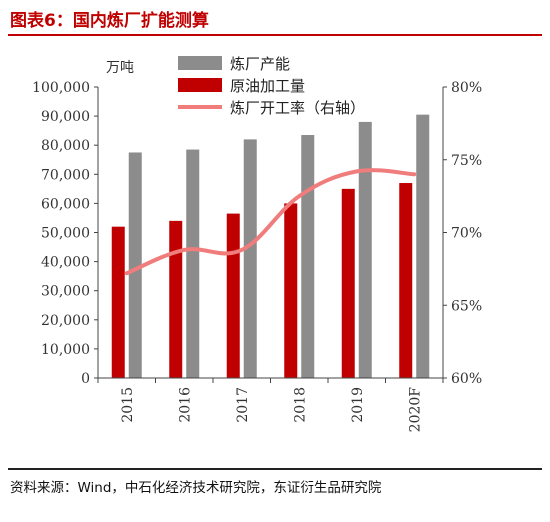 This screenshot has height=522, width=550. What do you see at coordinates (348, 283) in the screenshot?
I see `throughput-bar-2019` at bounding box center [348, 283].